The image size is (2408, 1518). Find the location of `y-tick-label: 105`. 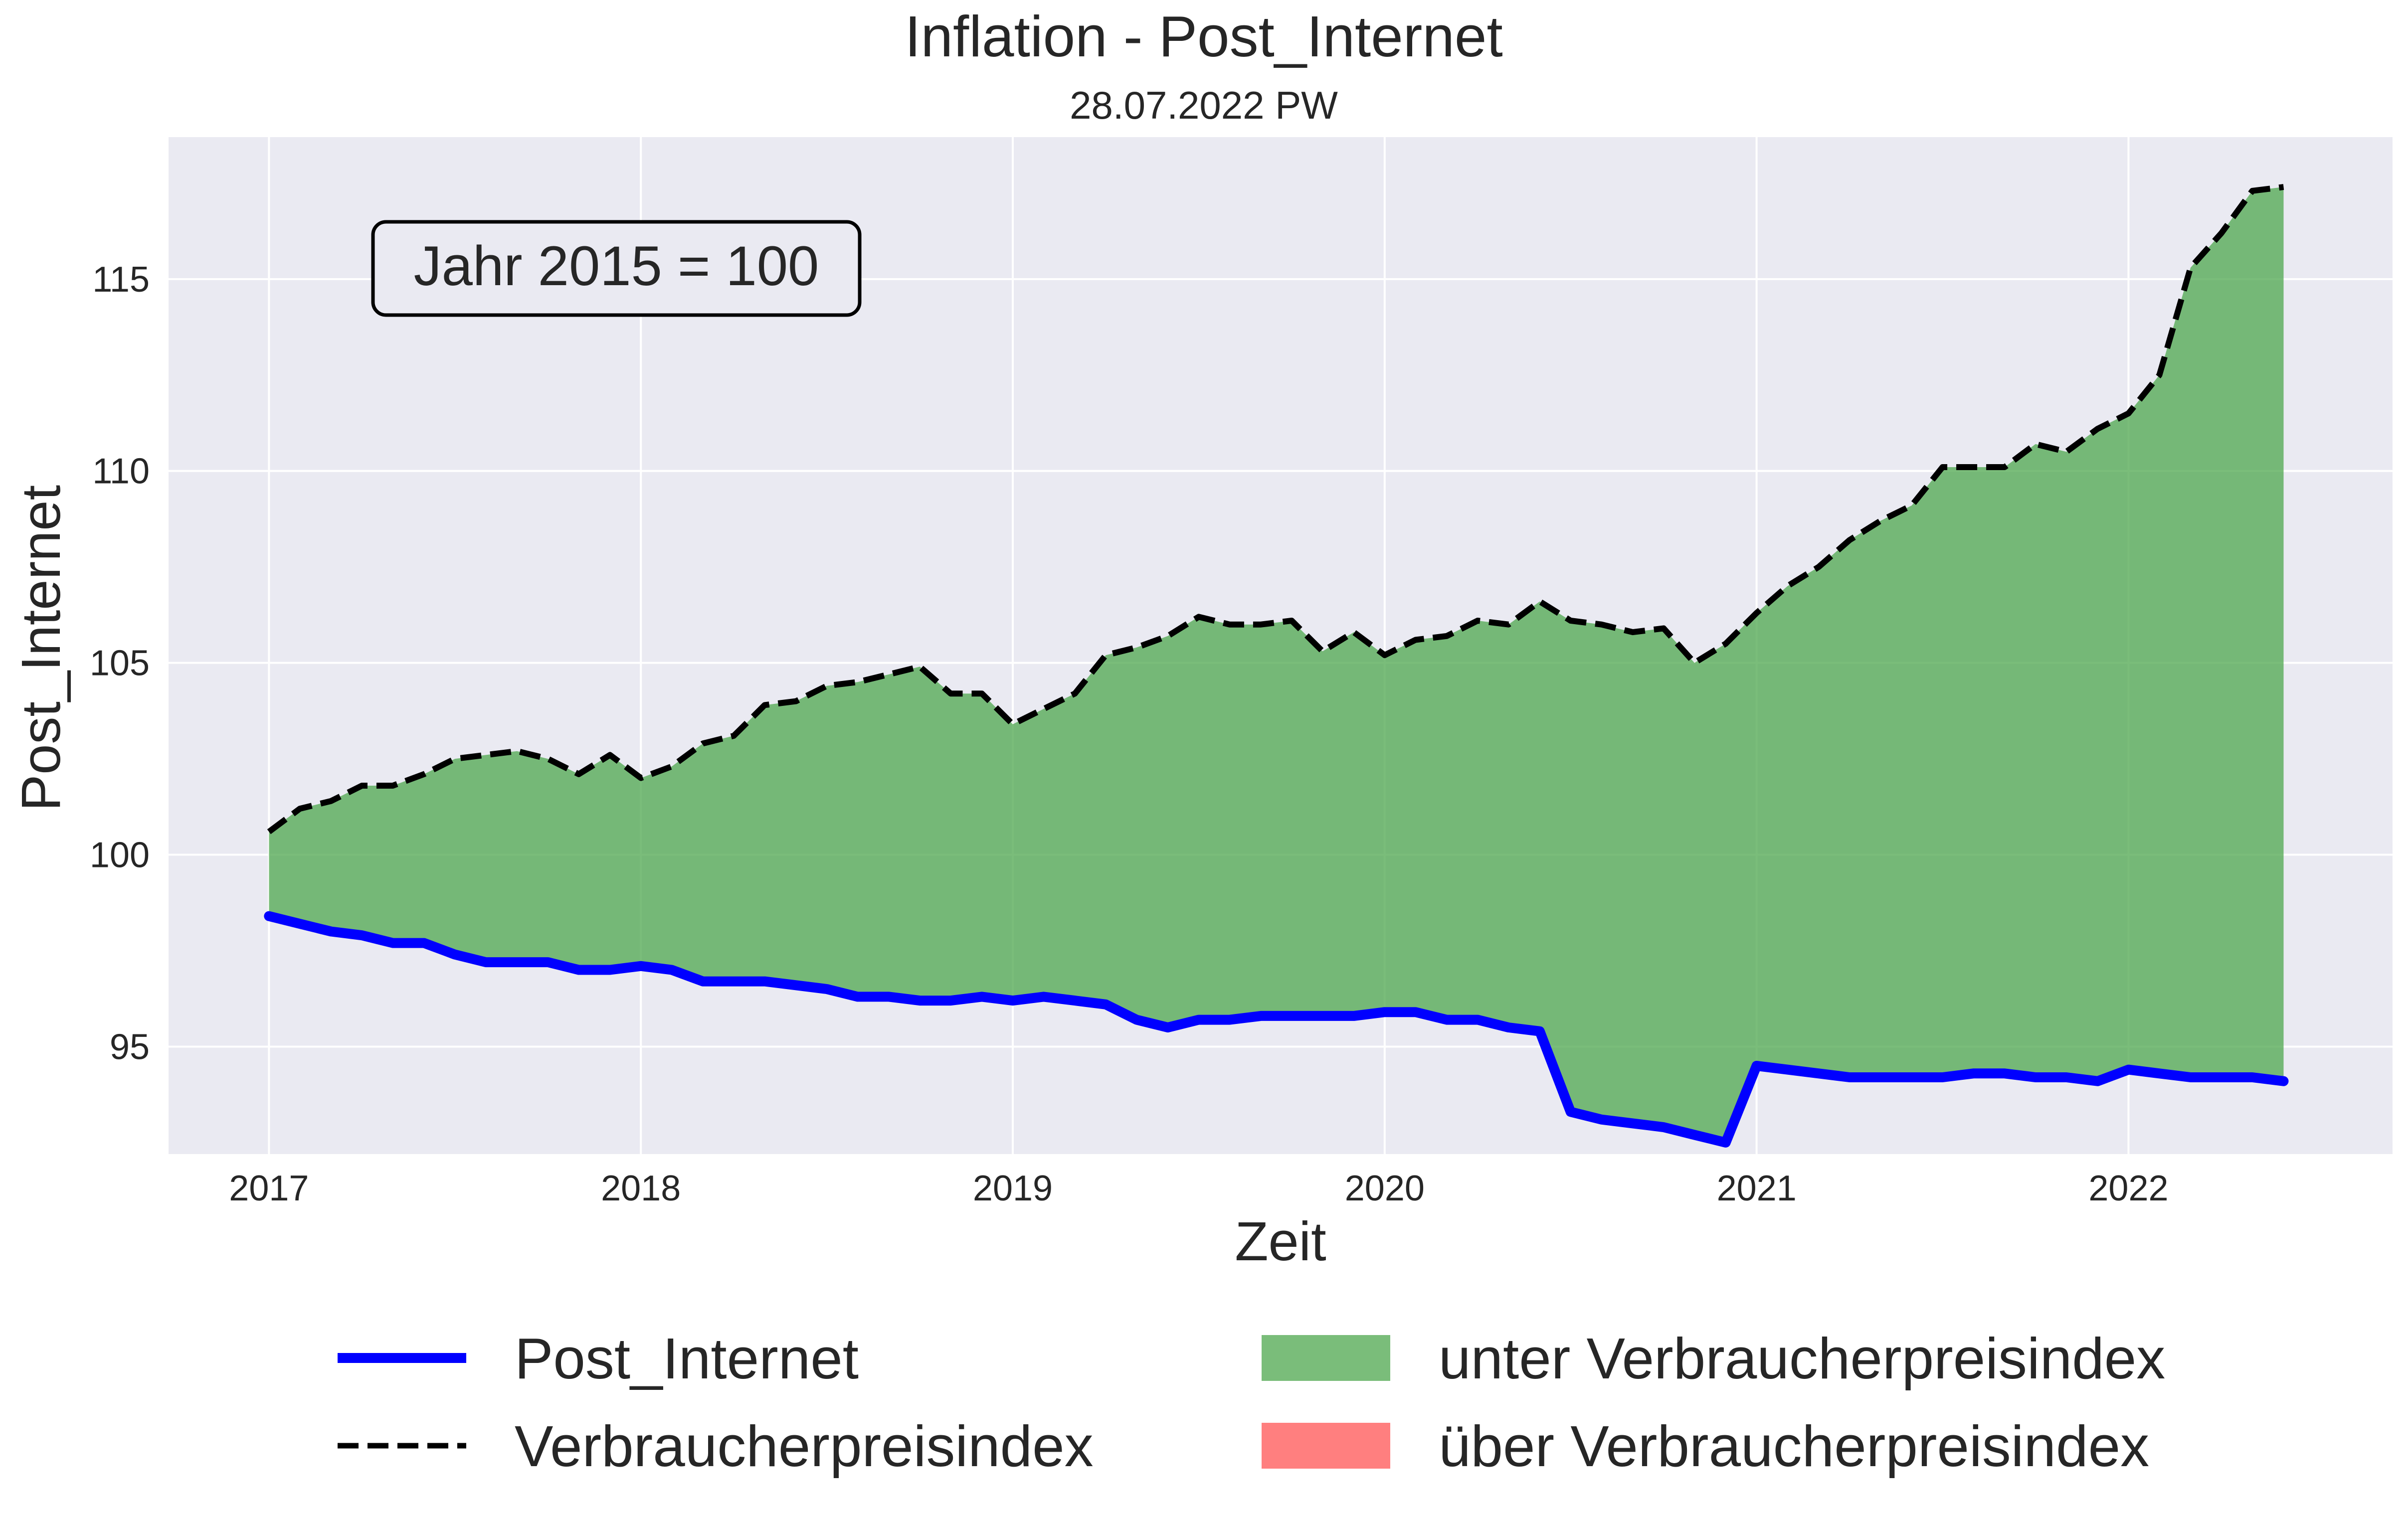

y-tick-label: 105 is located at coordinates (120, 664).